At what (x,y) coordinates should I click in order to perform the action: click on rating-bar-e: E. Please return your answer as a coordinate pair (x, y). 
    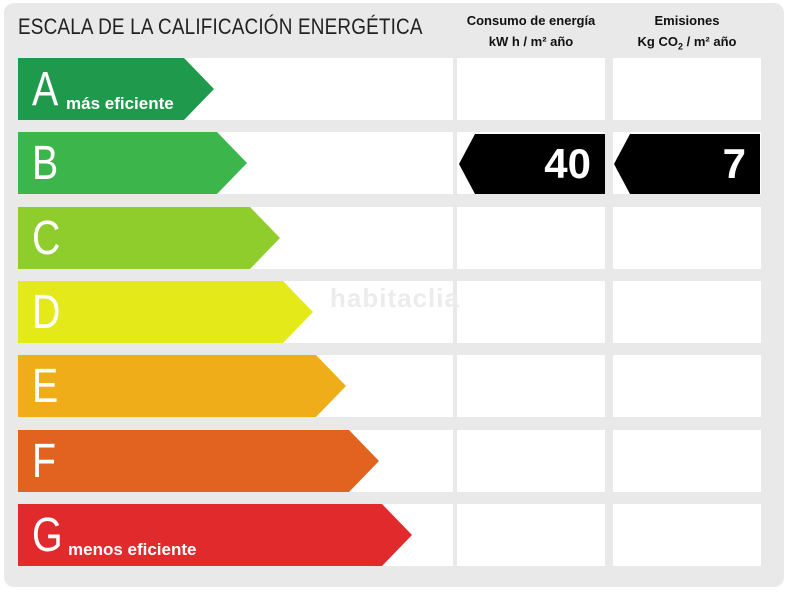
    Looking at the image, I should click on (182, 386).